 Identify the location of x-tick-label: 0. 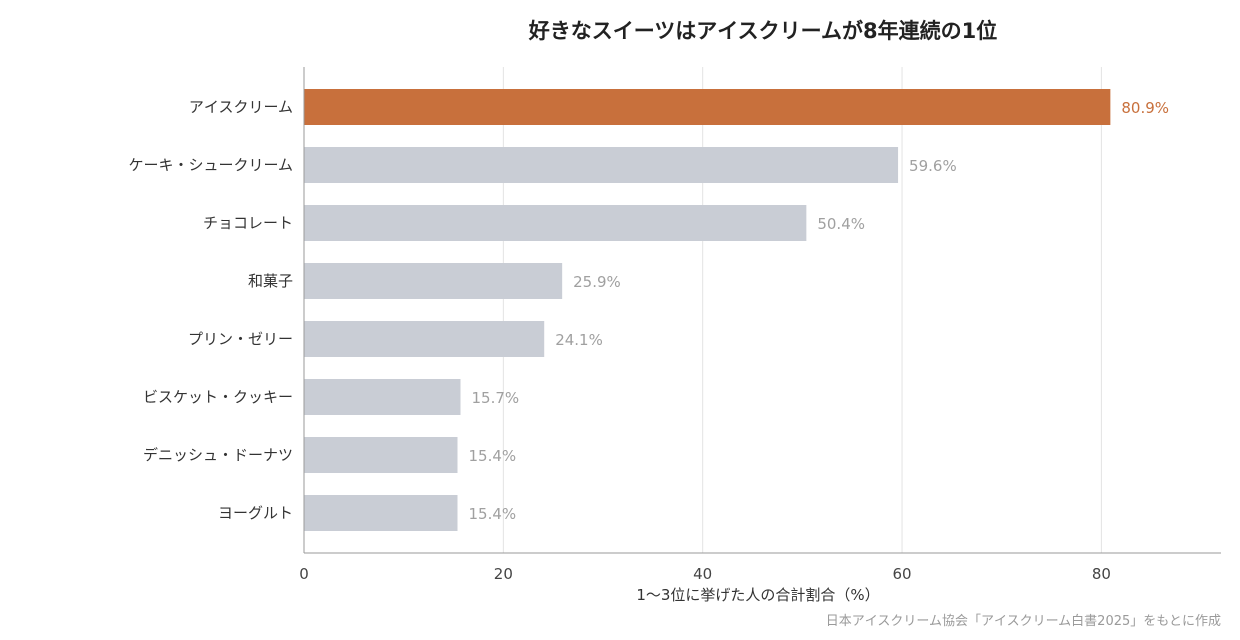
(304, 574).